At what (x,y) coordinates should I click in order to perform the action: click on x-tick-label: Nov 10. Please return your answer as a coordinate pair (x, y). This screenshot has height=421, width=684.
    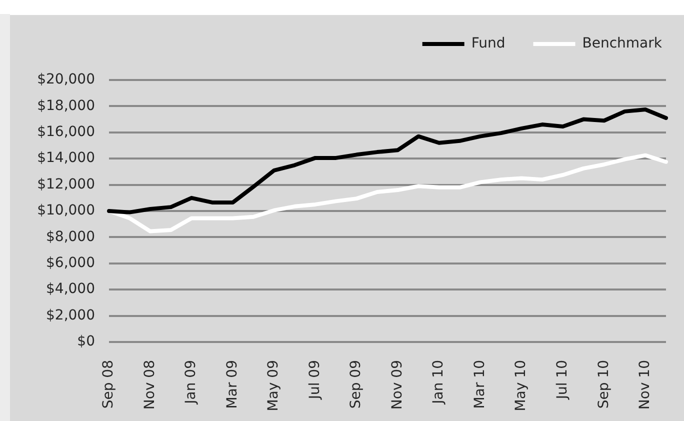
    Looking at the image, I should click on (645, 385).